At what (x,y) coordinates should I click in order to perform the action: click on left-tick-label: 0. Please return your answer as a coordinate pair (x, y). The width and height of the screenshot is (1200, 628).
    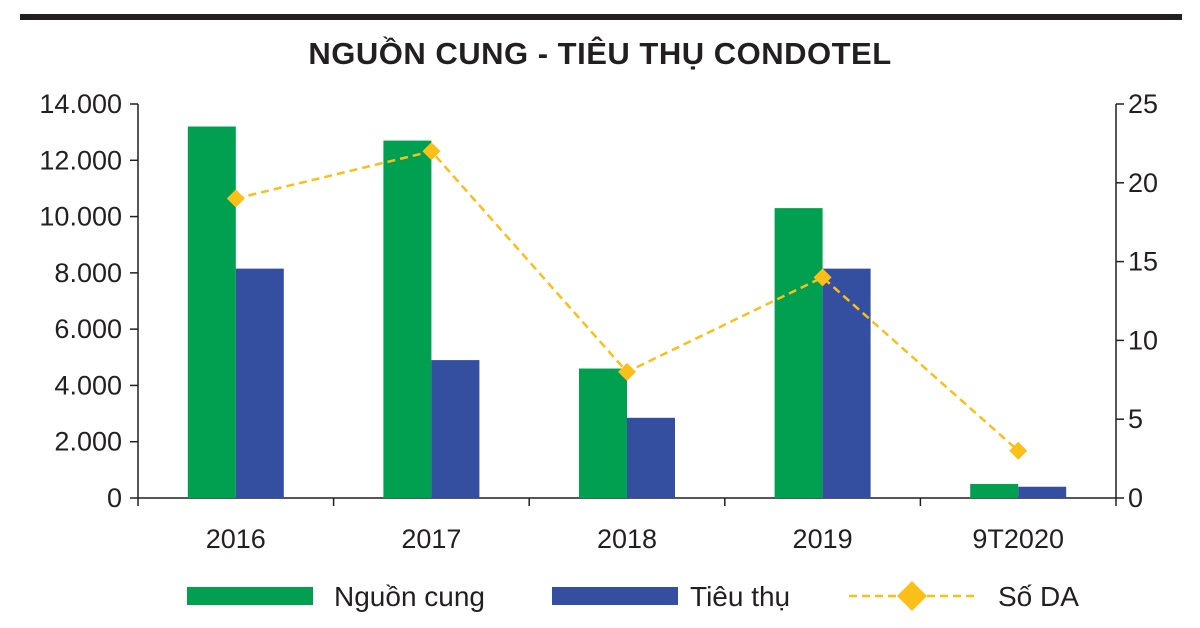
    Looking at the image, I should click on (114, 498).